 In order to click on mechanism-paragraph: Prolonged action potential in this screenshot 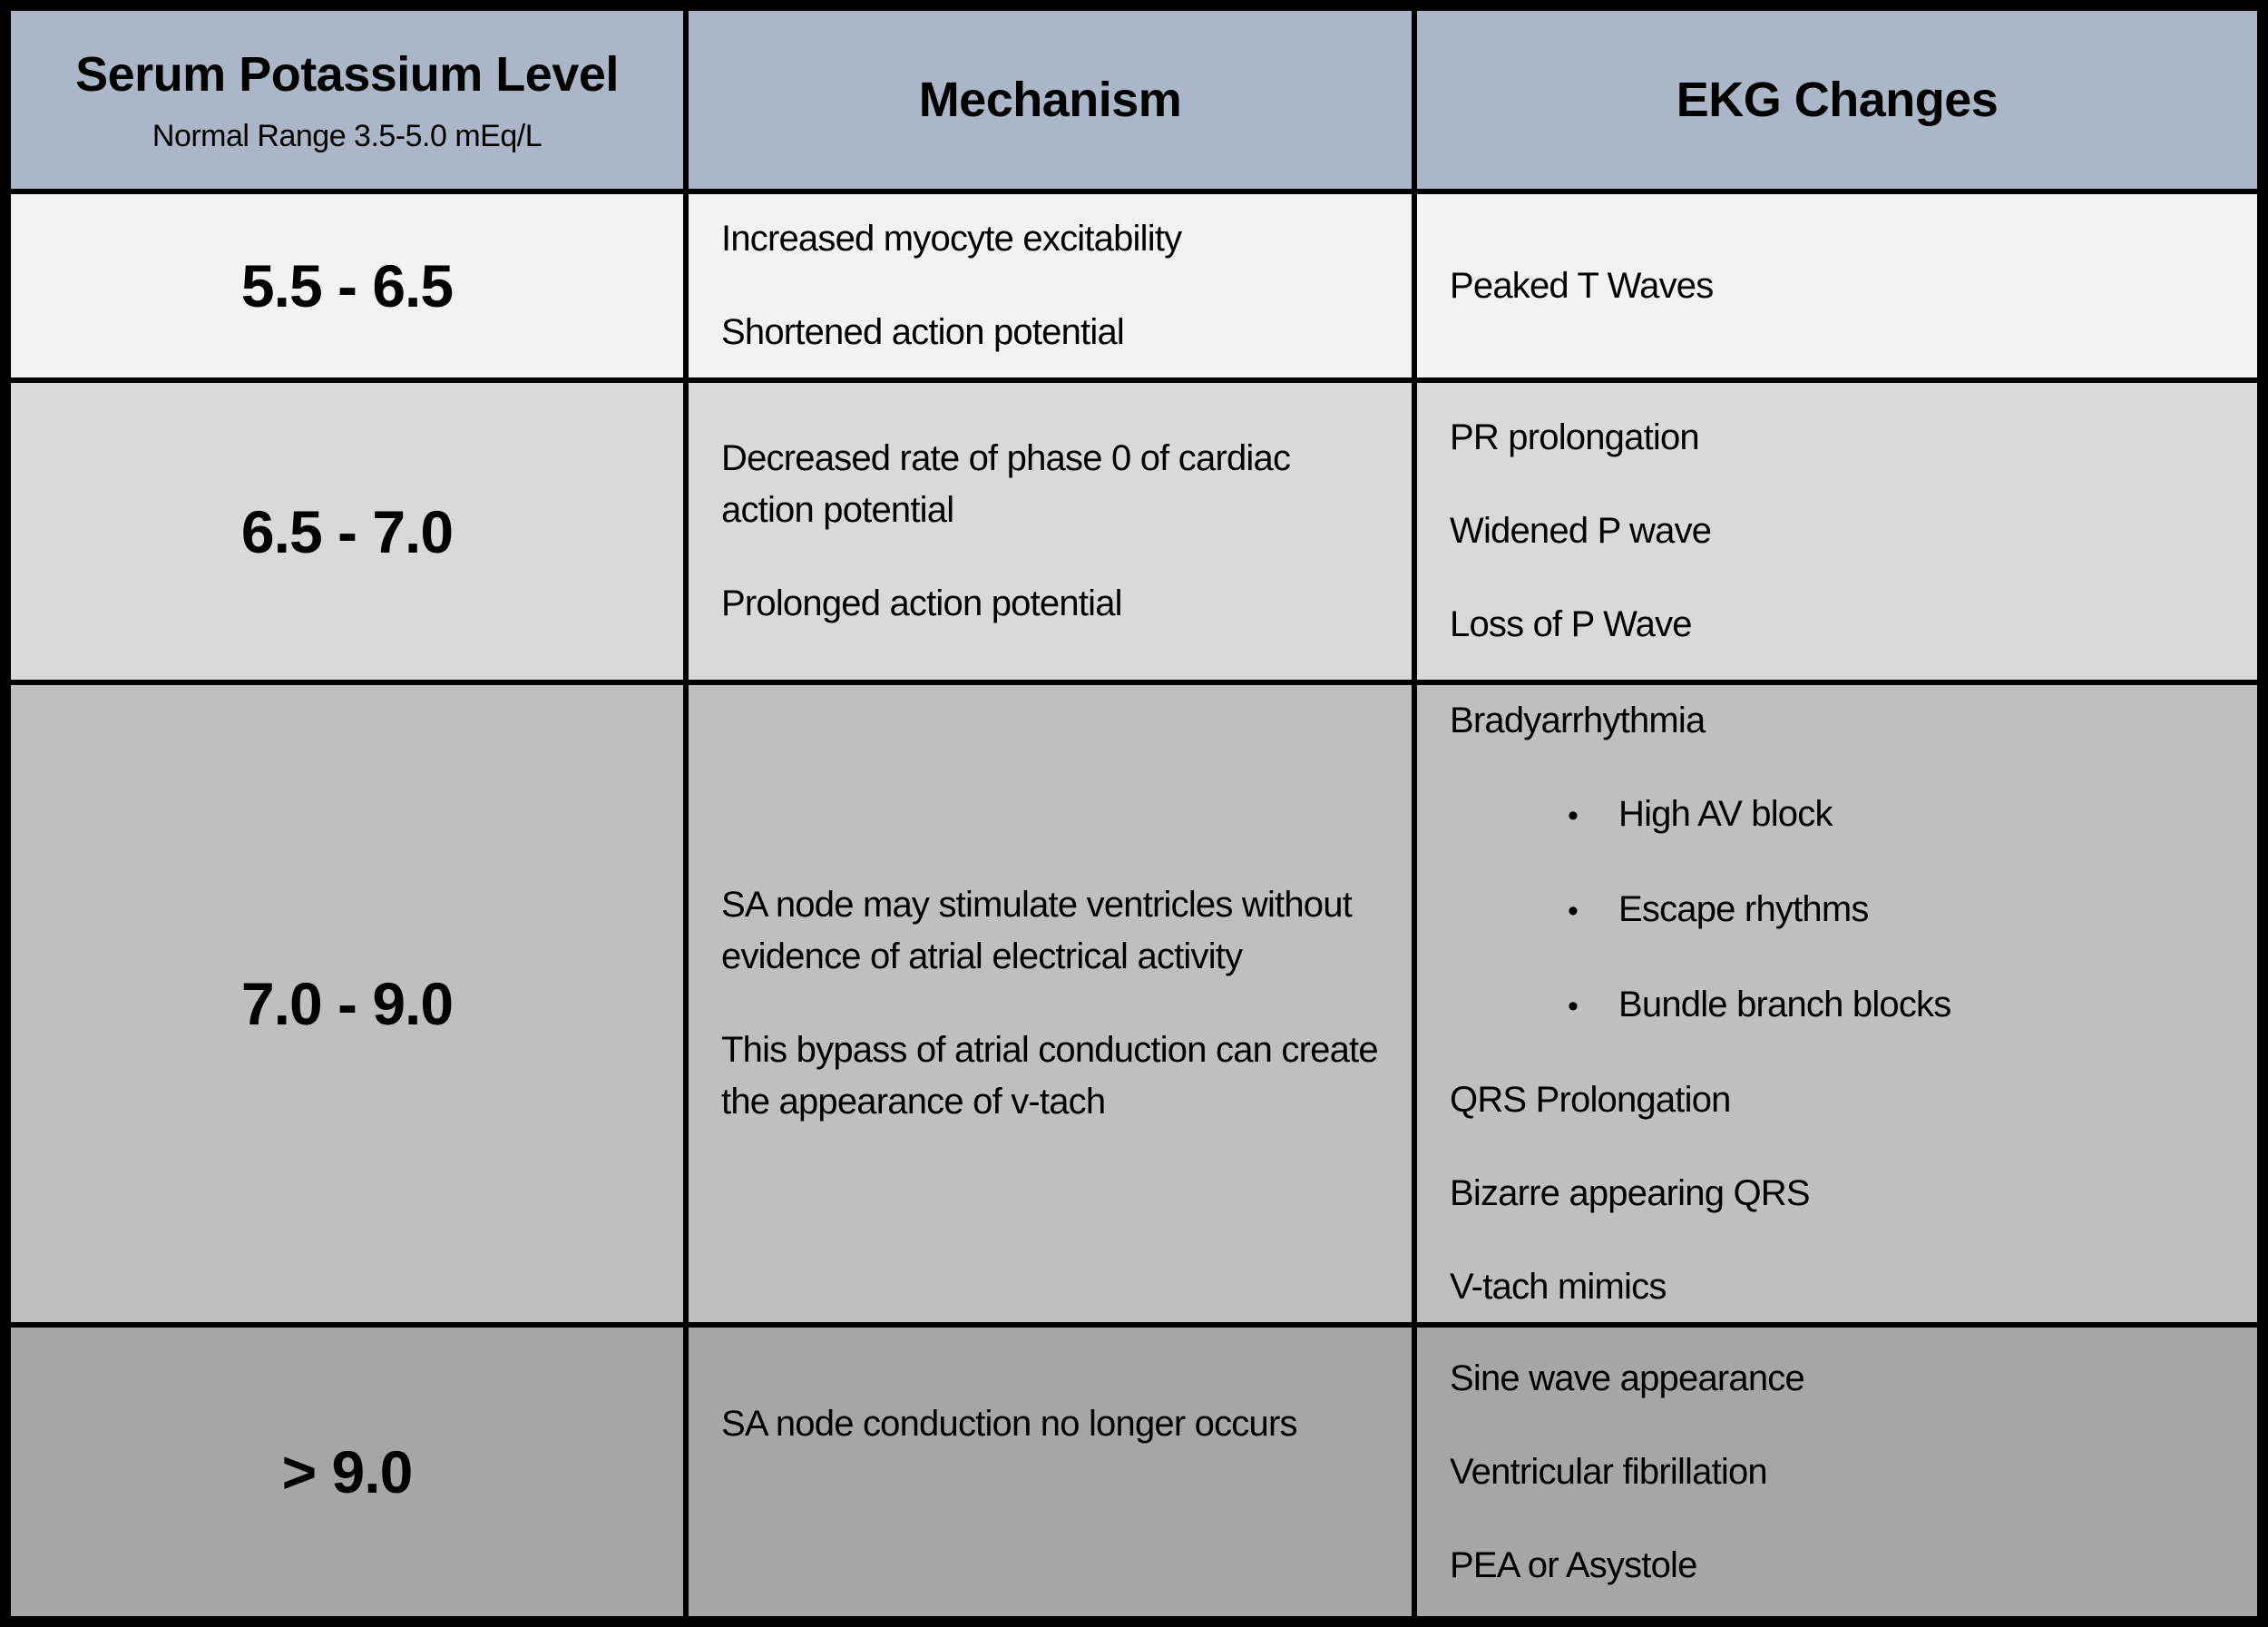, I will do `click(922, 603)`.